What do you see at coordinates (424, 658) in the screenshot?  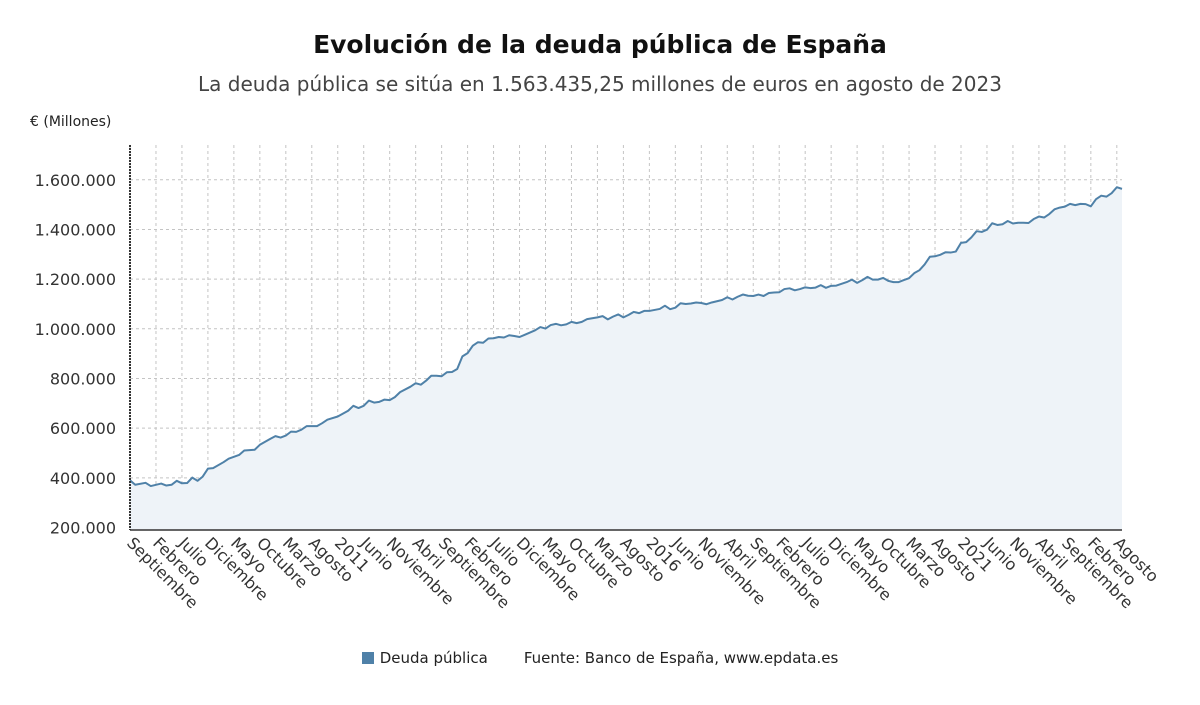 I see `legend-item: Deuda pública` at bounding box center [424, 658].